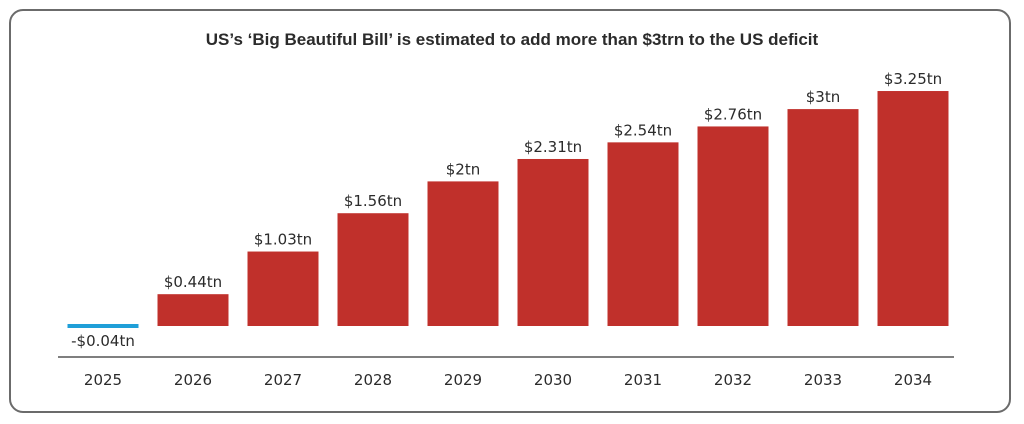 This screenshot has width=1024, height=424. Describe the element at coordinates (463, 380) in the screenshot. I see `x-tick-label-2029: 2029` at that location.